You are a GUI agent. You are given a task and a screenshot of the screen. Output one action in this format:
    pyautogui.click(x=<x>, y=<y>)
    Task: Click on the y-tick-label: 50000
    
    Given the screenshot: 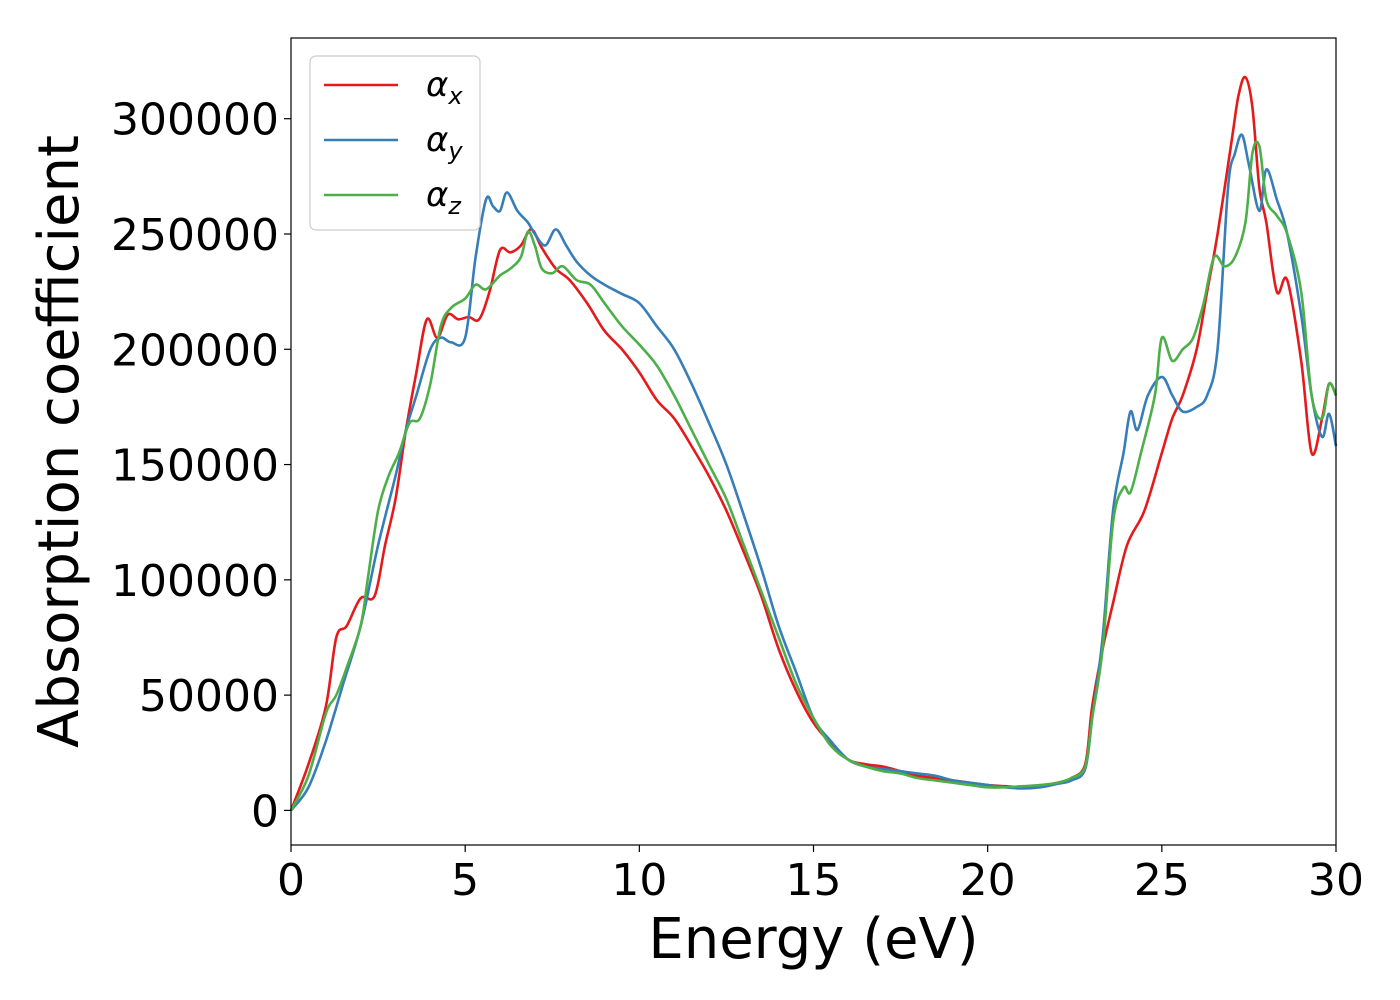 What is the action you would take?
    pyautogui.click(x=209, y=696)
    